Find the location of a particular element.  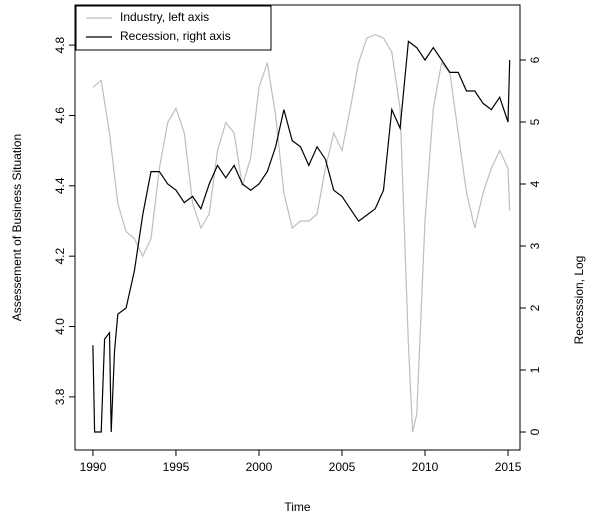

y2-tick-label: 5 is located at coordinates (535, 121).